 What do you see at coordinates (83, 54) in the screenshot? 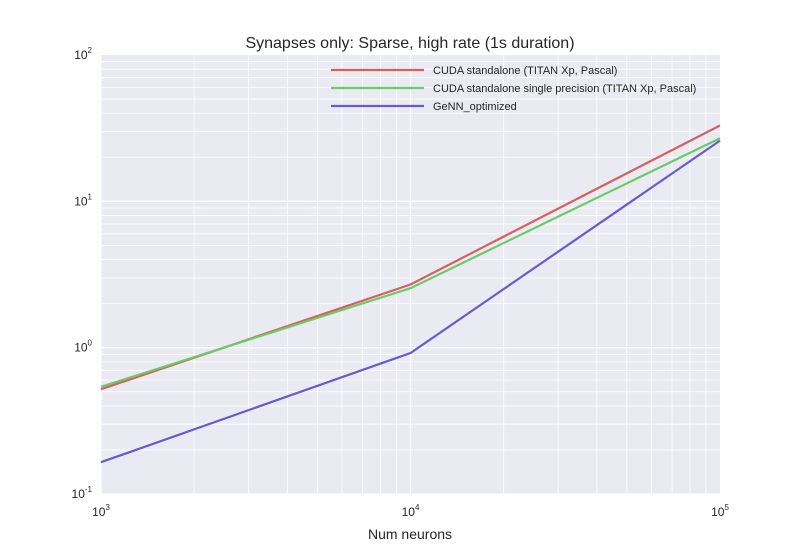
I see `y-tick-label: 10²` at bounding box center [83, 54].